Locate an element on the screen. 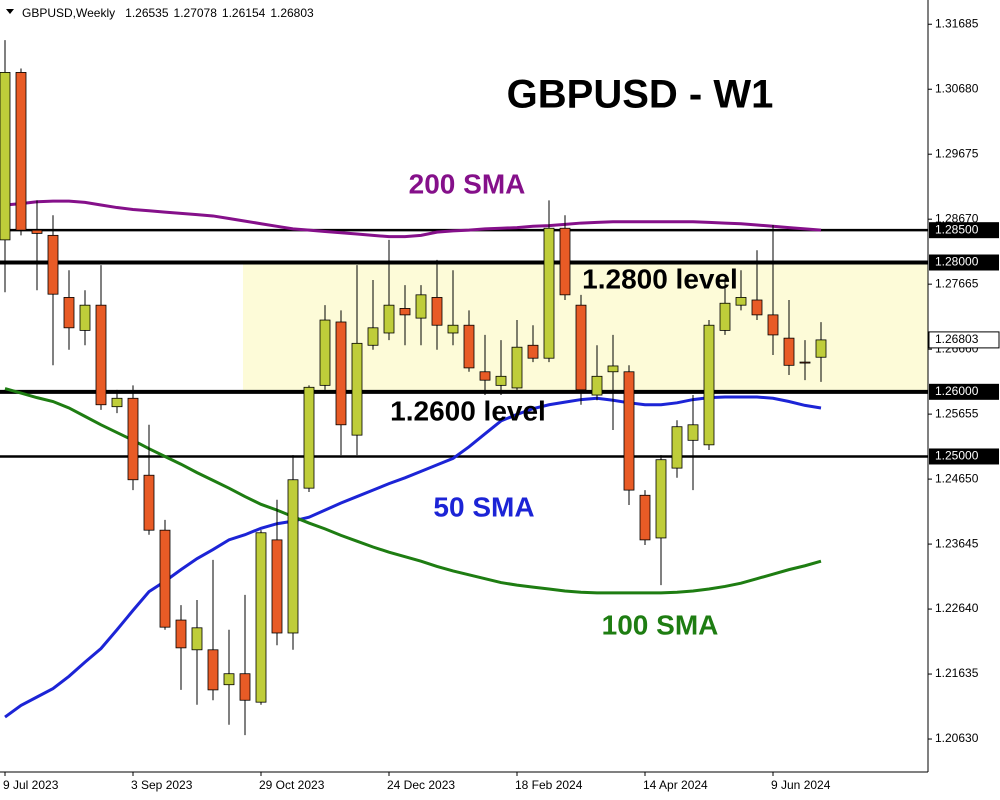 Image resolution: width=1000 pixels, height=800 pixels. y-tick-label: 1.30680 is located at coordinates (957, 88).